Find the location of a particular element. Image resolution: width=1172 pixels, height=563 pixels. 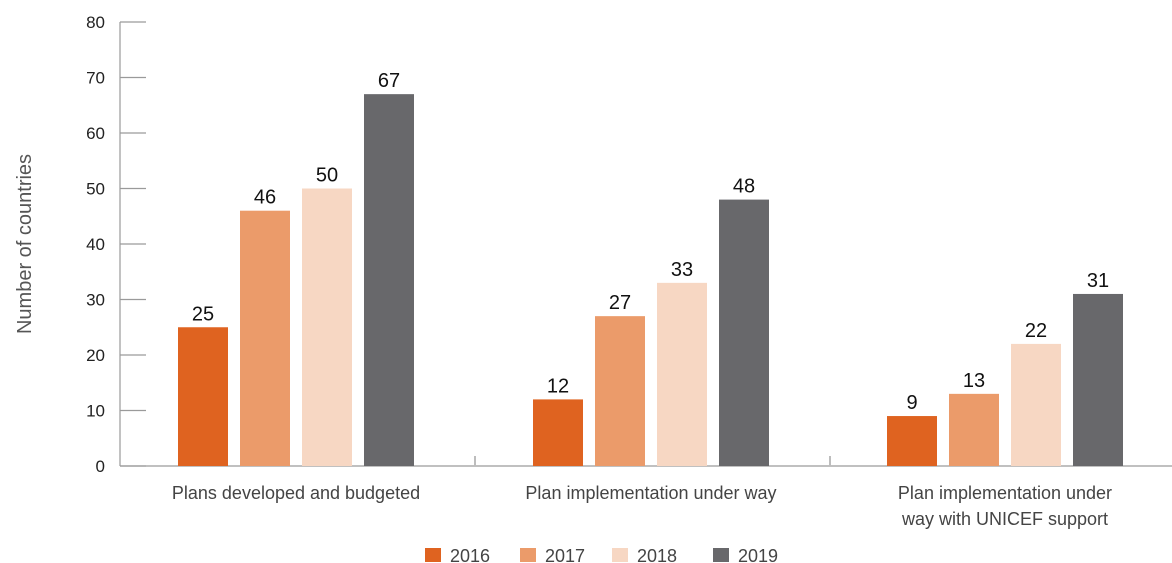

chart-legend: 2016 2017 2018 2019 is located at coordinates (601, 554).